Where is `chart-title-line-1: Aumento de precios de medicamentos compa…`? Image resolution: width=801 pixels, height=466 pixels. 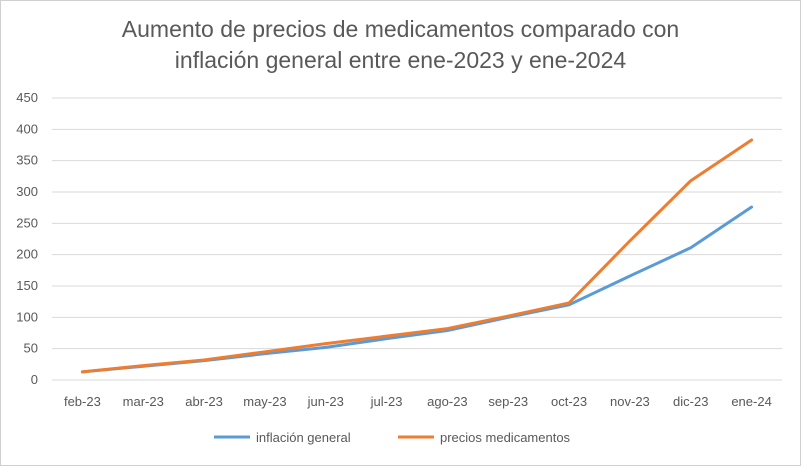 chart-title-line-1: Aumento de precios de medicamentos compa… is located at coordinates (400, 29).